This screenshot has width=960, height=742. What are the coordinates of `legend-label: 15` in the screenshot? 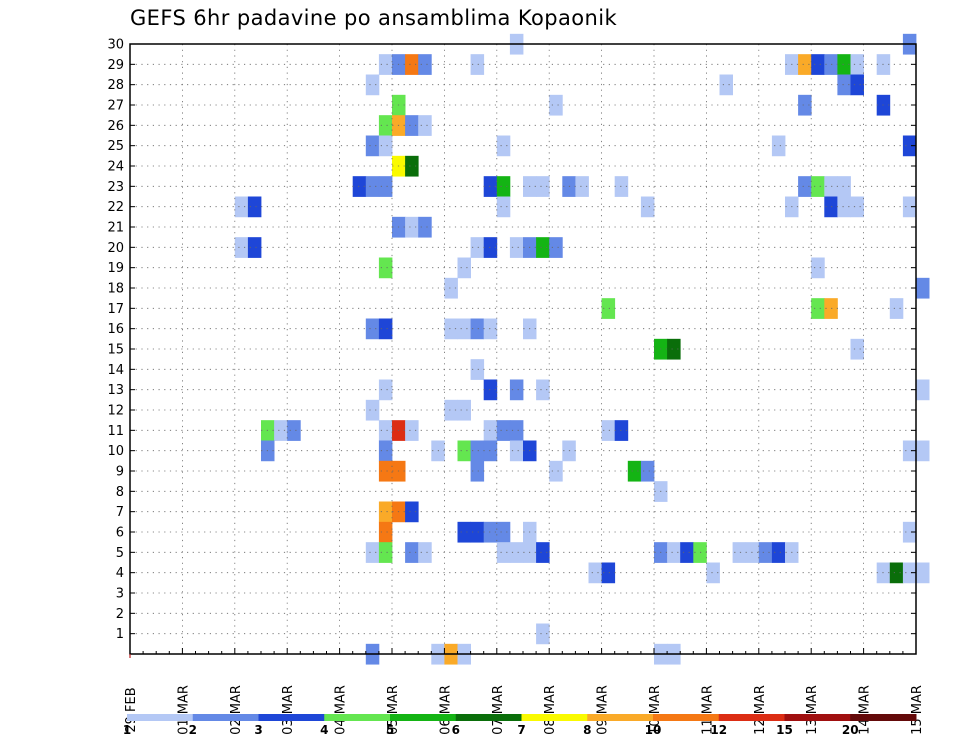 It's located at (784, 730).